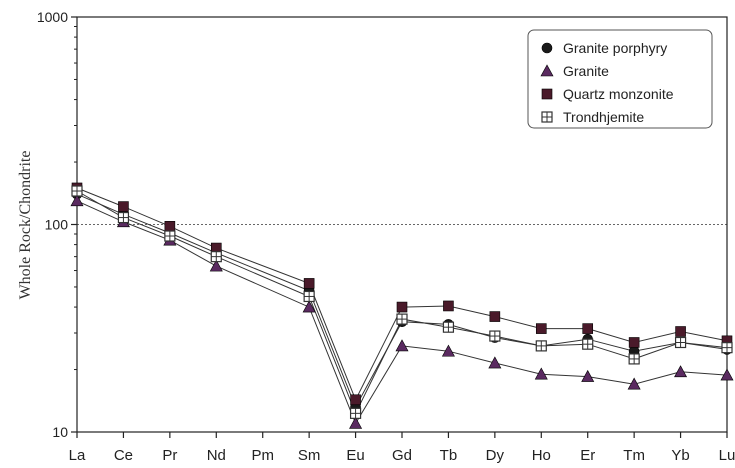  I want to click on x-tick-label-tm: Tm, so click(634, 455).